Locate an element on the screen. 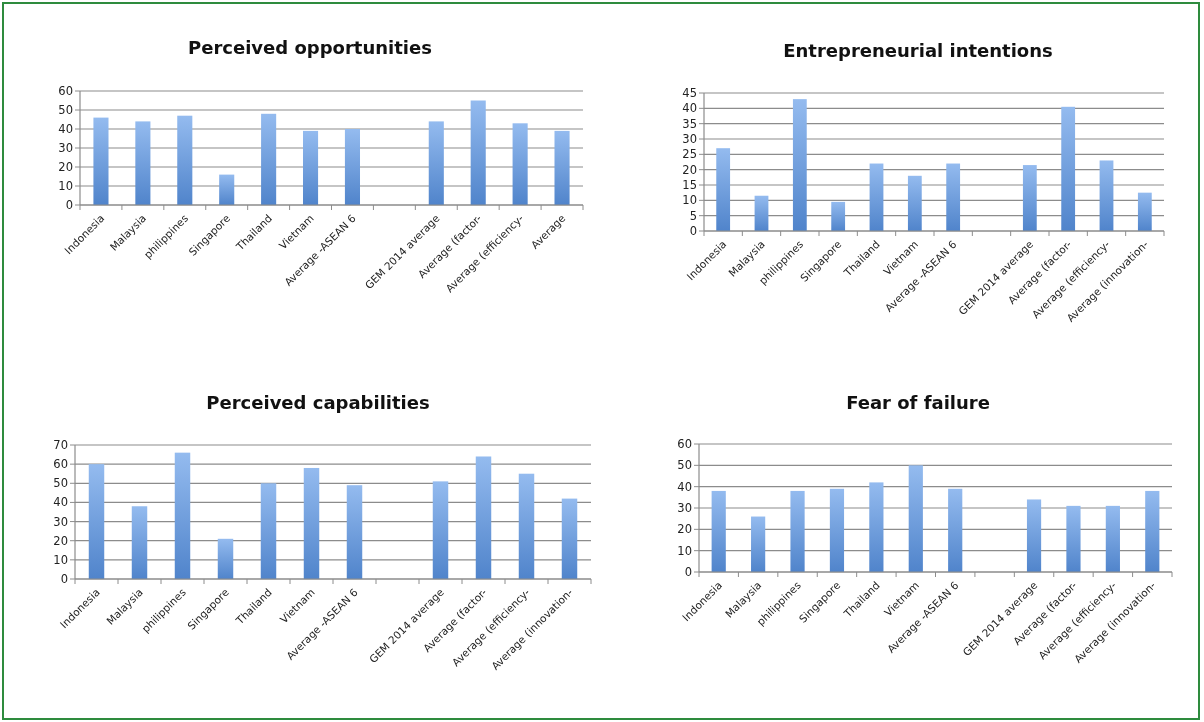  y-tick-label: 5 is located at coordinates (693, 215).